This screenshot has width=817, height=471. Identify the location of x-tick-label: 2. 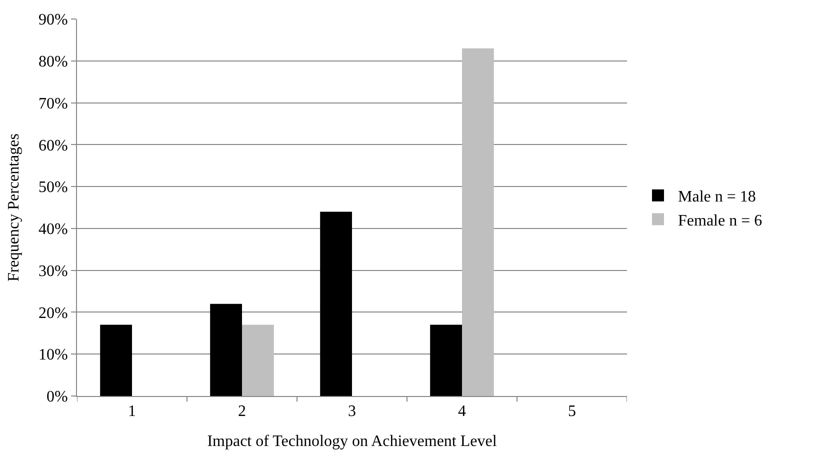
(242, 411).